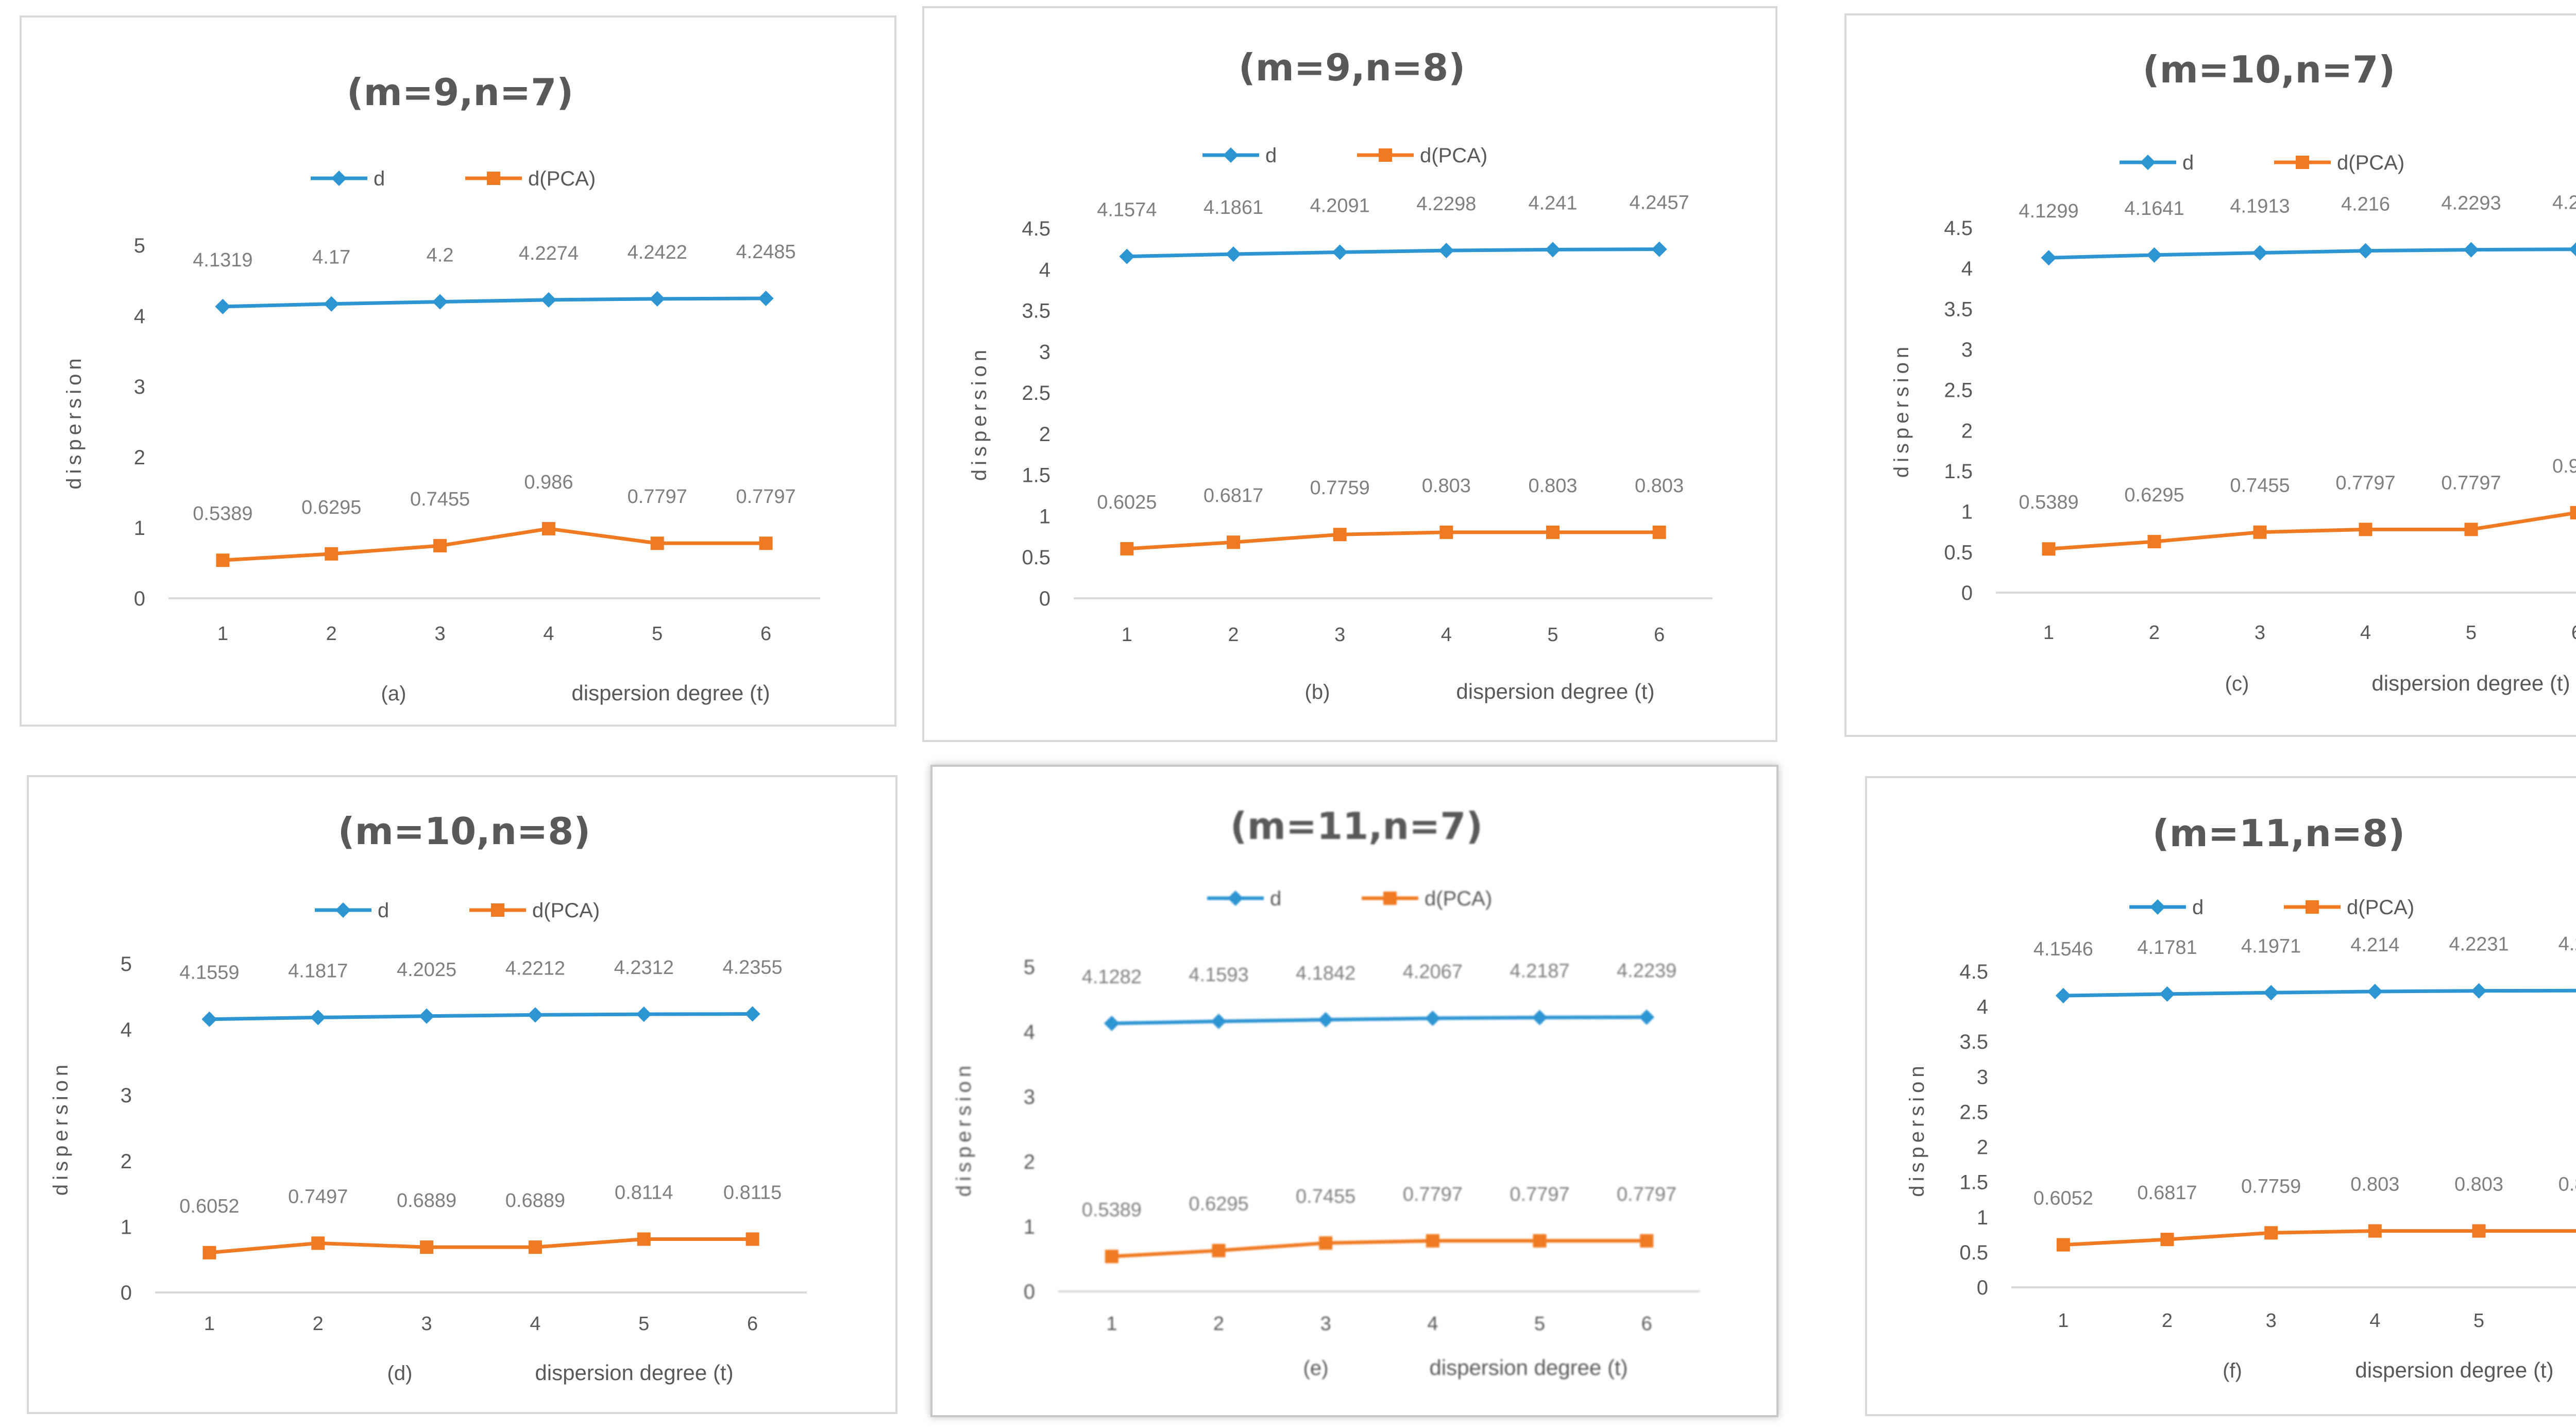  Describe the element at coordinates (2564, 203) in the screenshot. I see `data-label: 4.235` at that location.